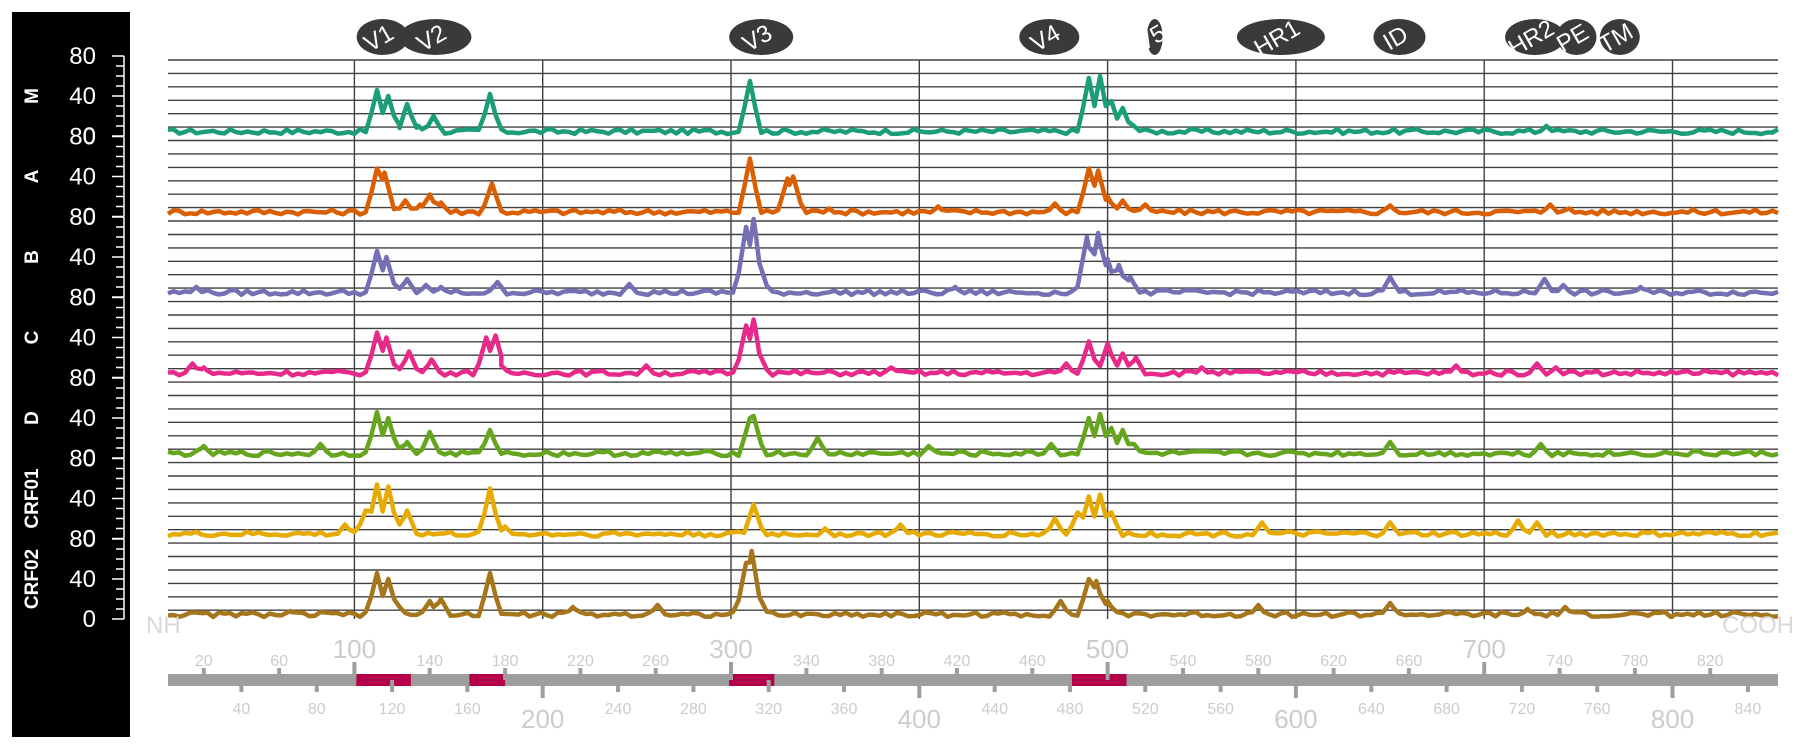 This screenshot has width=1800, height=750. Describe the element at coordinates (957, 661) in the screenshot. I see `hxb2-tick-label: 420` at that location.